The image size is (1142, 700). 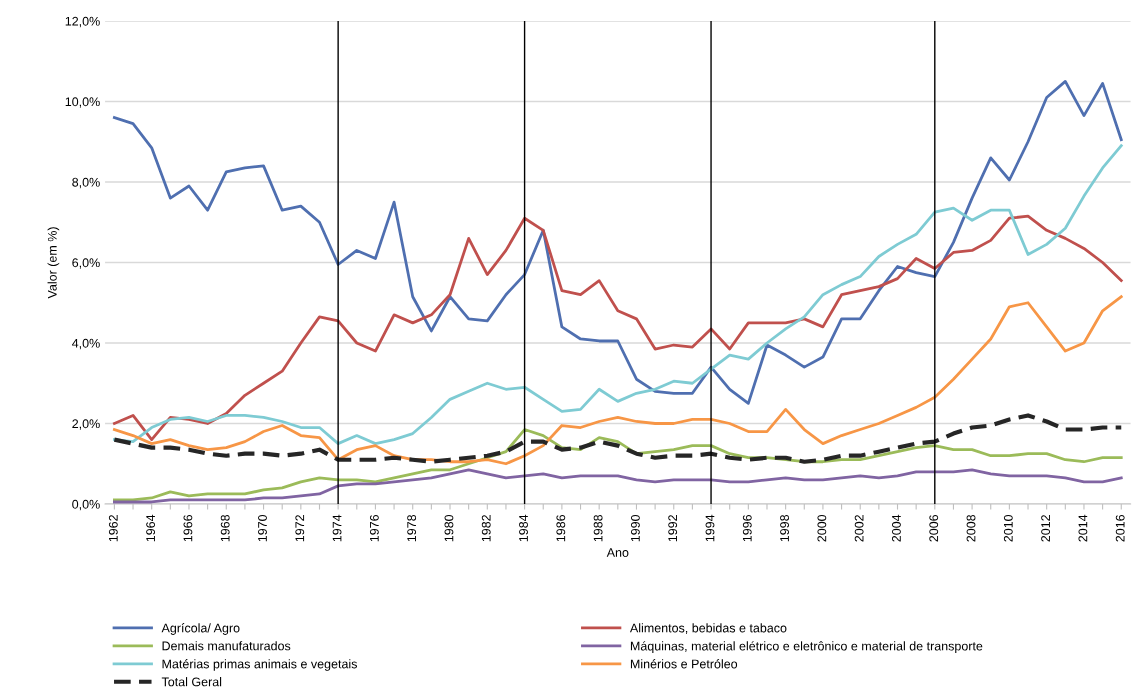 I want to click on x-tick-label: 1962, so click(x=113, y=528).